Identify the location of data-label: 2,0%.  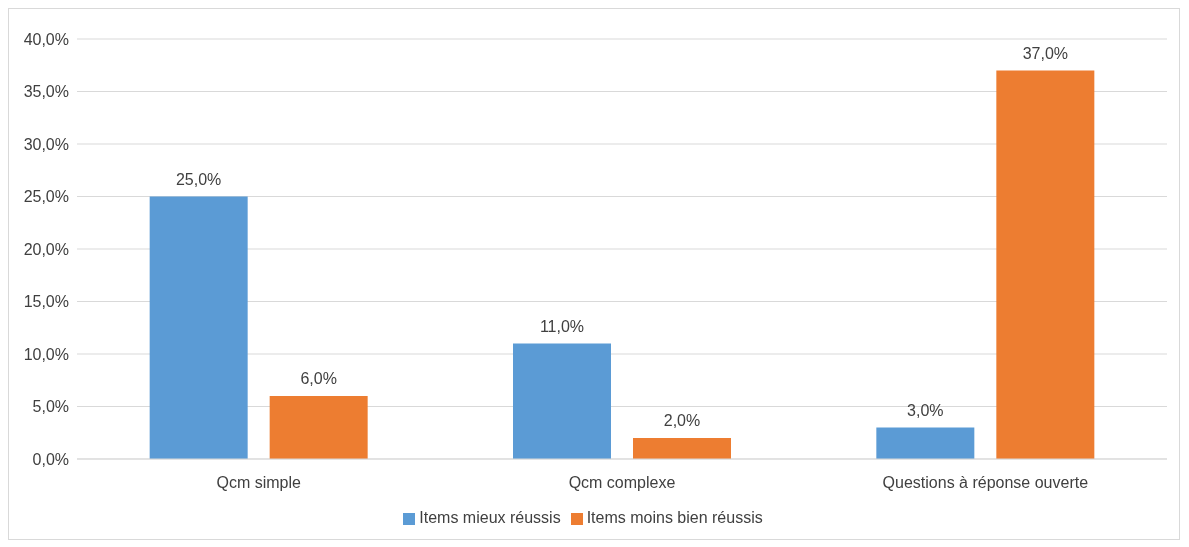
(682, 420).